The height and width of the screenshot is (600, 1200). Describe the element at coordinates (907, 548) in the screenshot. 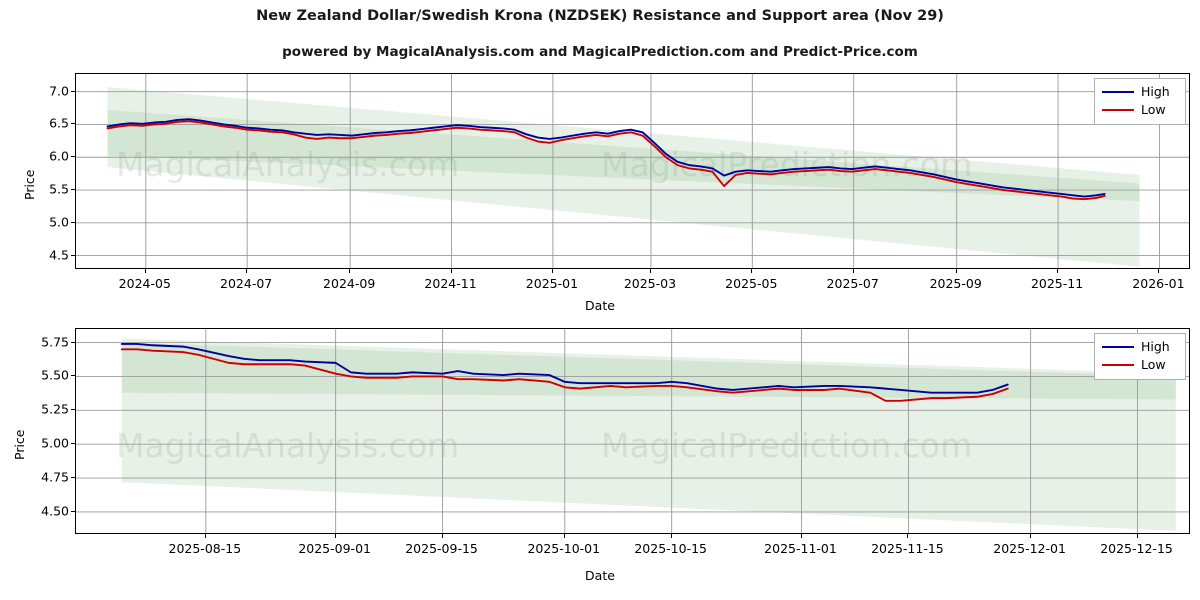

I see `x-axis-tick-label: 2025-11-15` at that location.